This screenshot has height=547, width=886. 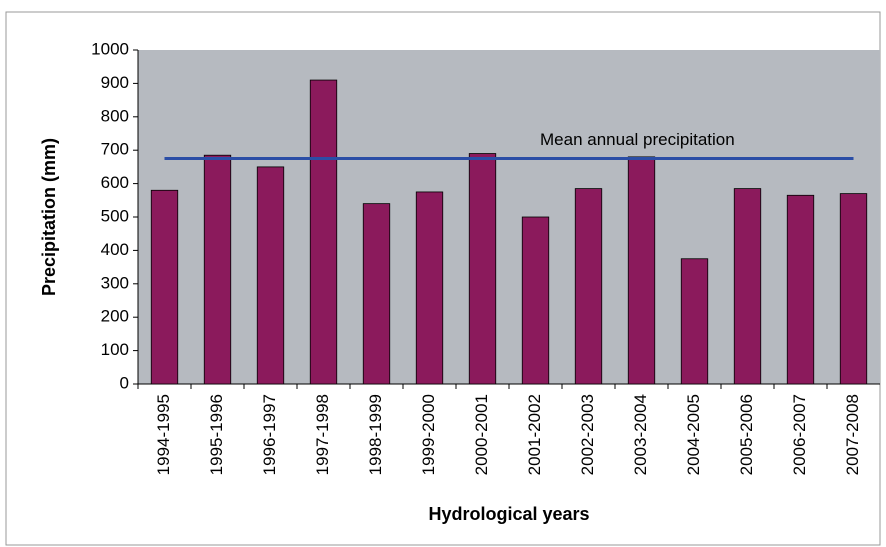 I want to click on y-tick-label: 600, so click(x=115, y=182).